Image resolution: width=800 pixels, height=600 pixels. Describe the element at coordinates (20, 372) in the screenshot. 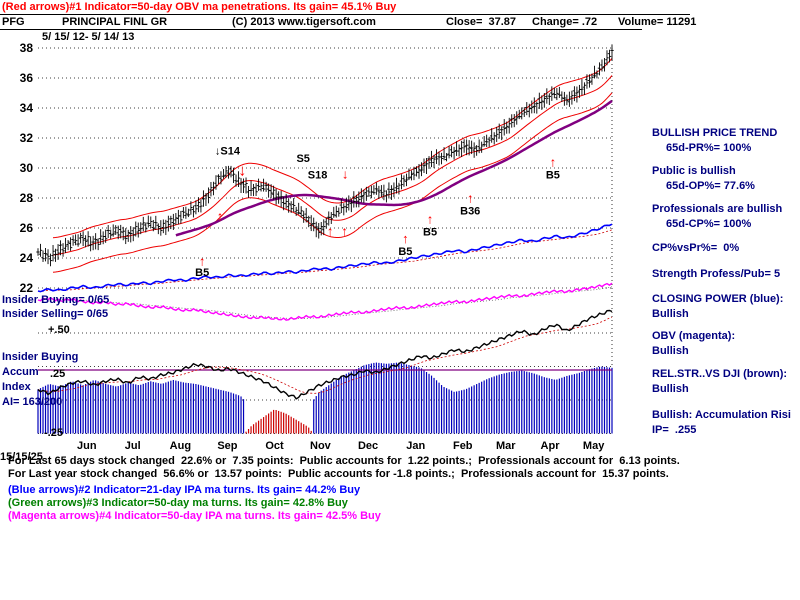

I see `pane-title-accum: Accum` at that location.